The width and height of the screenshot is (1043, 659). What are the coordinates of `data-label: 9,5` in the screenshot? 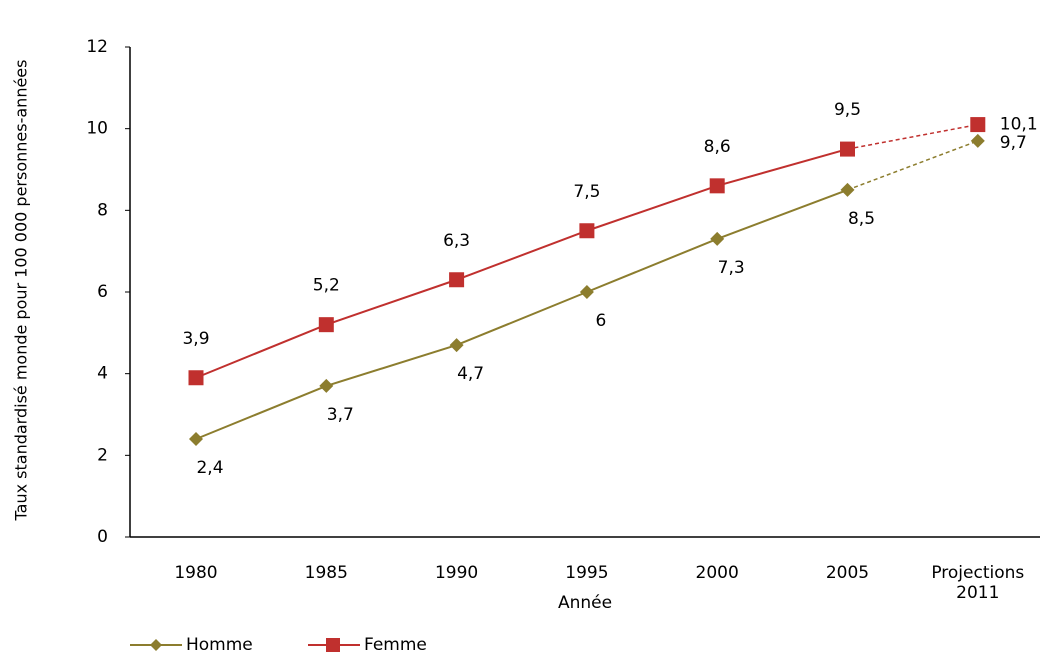 It's located at (847, 110).